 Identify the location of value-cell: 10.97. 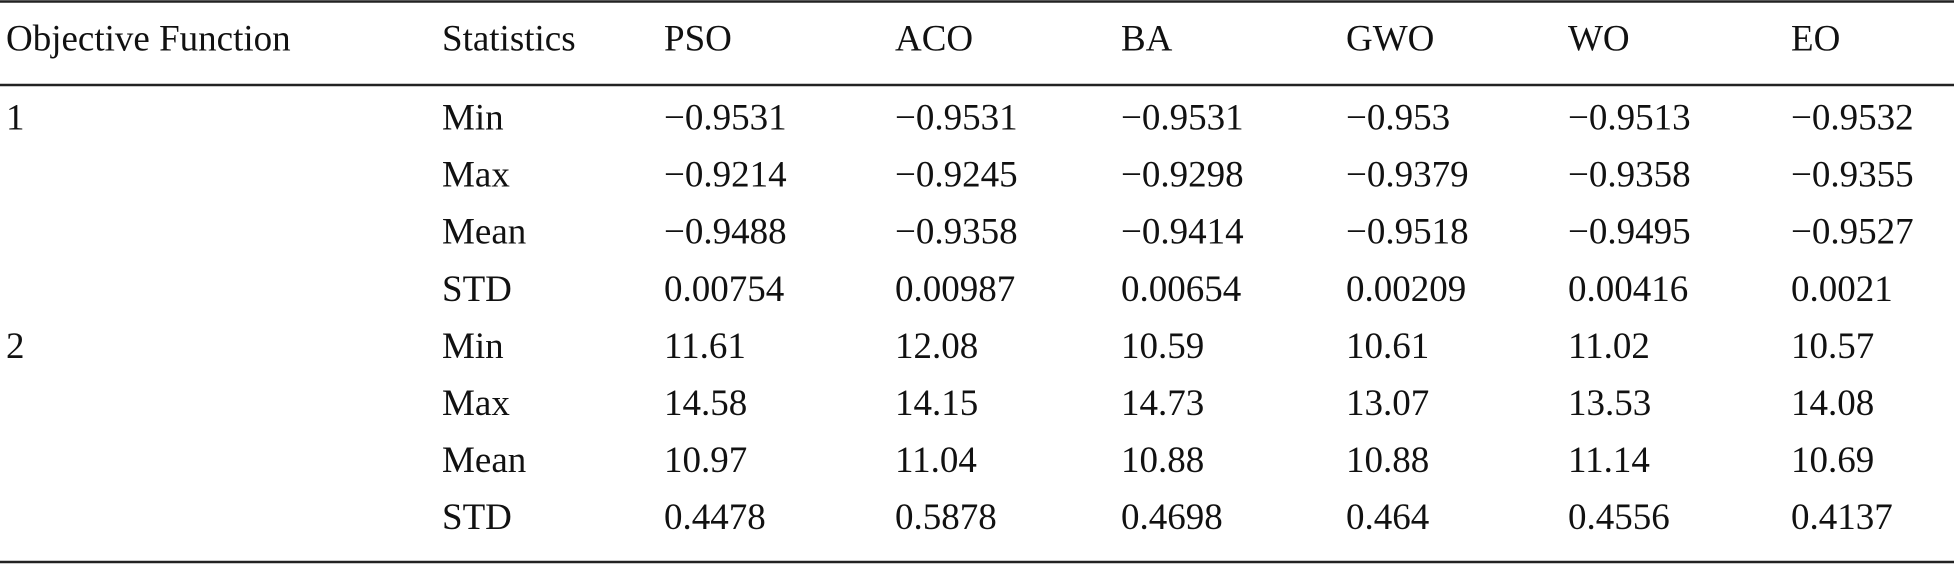
(705, 460).